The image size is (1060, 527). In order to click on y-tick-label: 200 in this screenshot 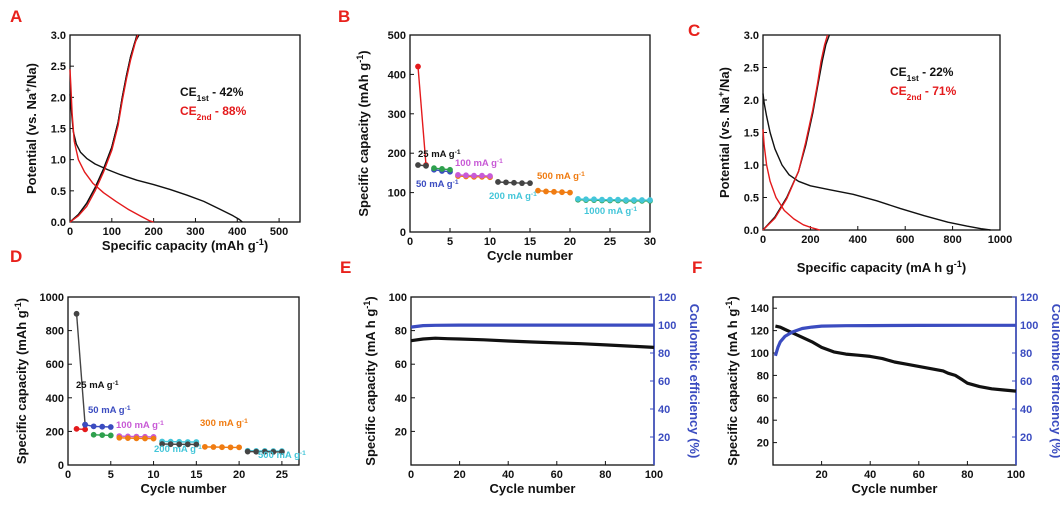, I will do `click(55, 432)`.